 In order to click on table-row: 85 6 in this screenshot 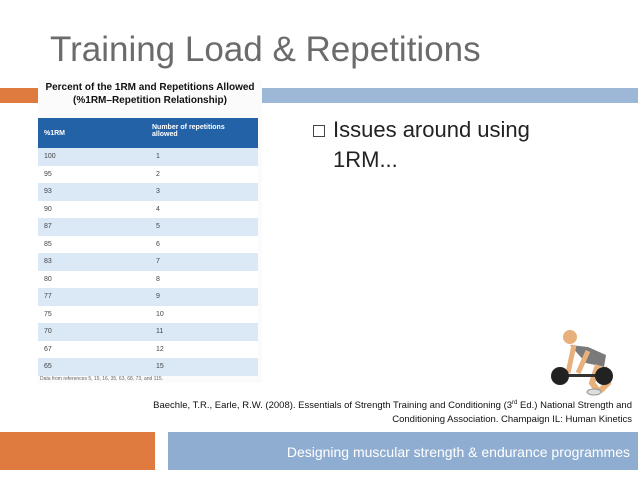, I will do `click(148, 244)`.